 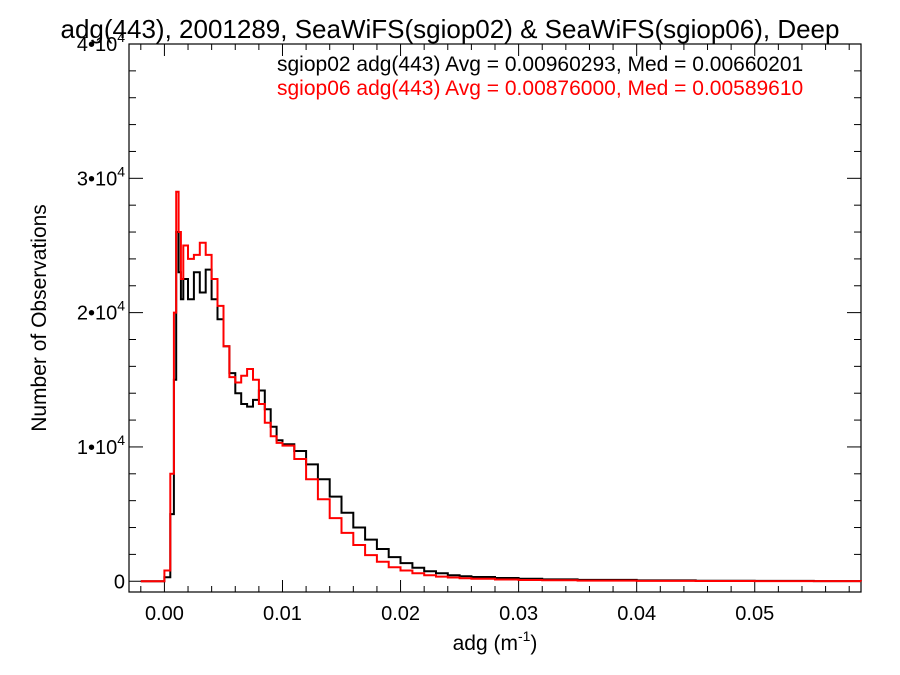 I want to click on y-axis-label: Number of Observations, so click(x=39, y=318).